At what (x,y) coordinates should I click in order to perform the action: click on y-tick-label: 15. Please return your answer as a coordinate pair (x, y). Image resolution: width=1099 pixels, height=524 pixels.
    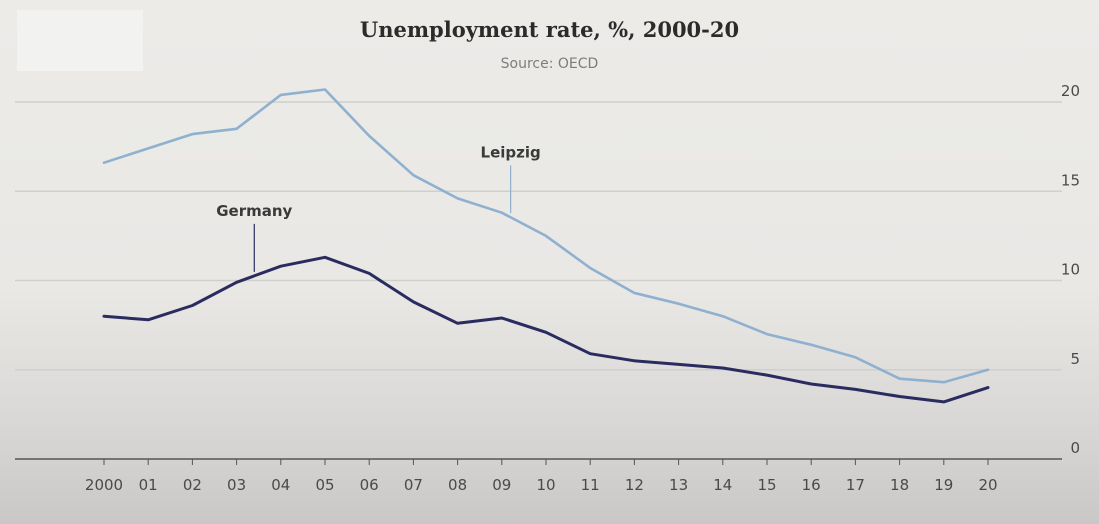
    Looking at the image, I should click on (1070, 180).